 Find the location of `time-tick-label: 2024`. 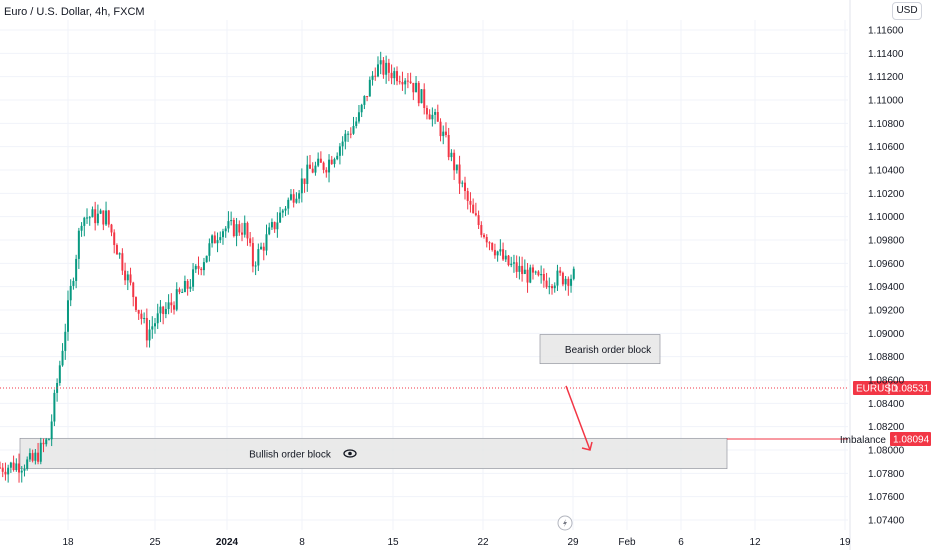

time-tick-label: 2024 is located at coordinates (227, 542).